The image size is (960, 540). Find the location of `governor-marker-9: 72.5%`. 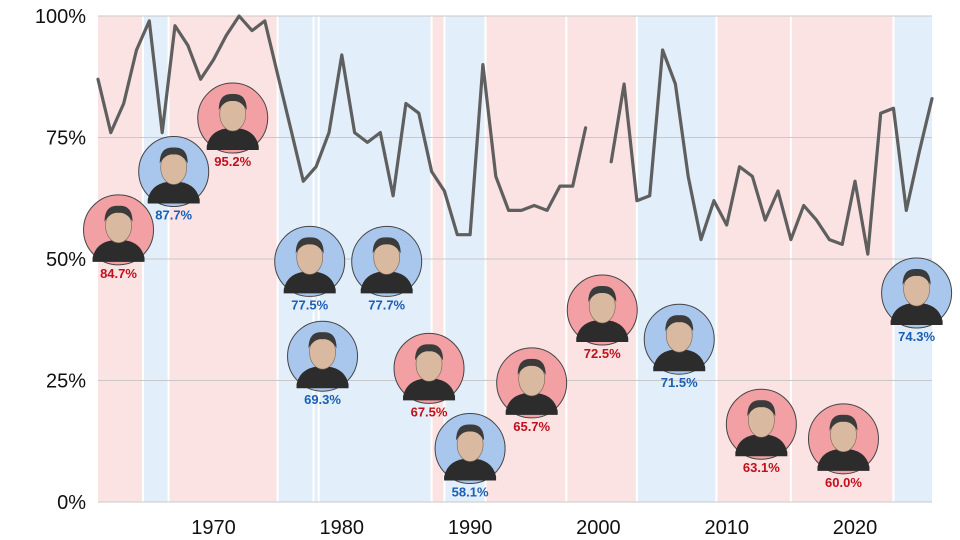

governor-marker-9: 72.5% is located at coordinates (602, 317).